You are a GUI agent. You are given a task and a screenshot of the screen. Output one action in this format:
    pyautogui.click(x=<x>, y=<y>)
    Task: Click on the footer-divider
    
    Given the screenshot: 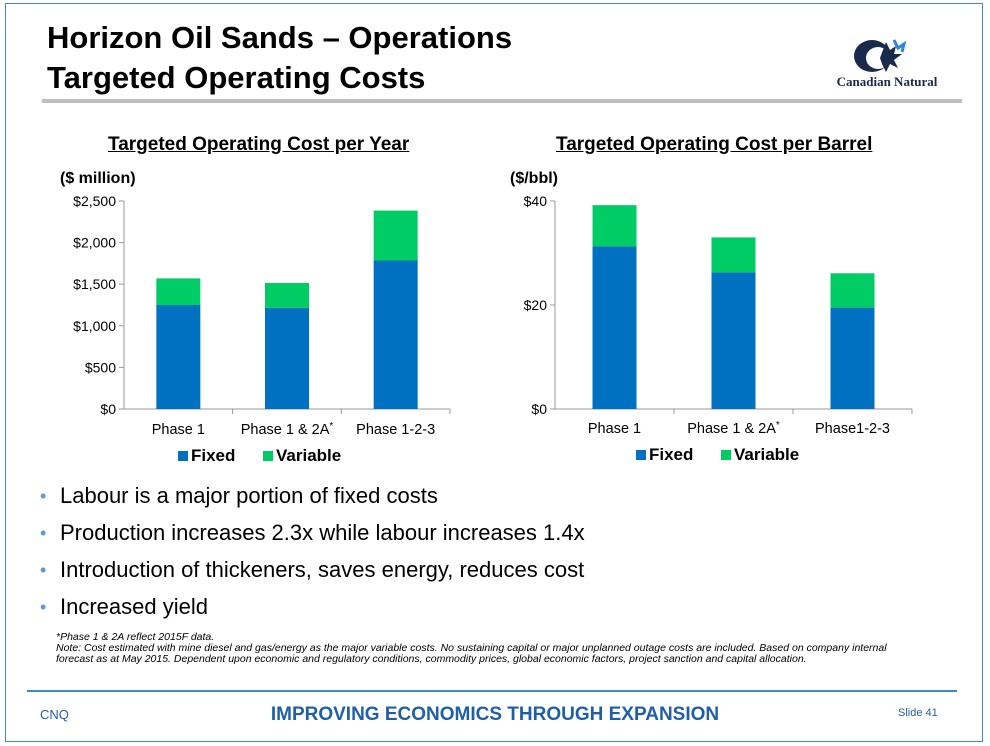 What is the action you would take?
    pyautogui.click(x=492, y=691)
    